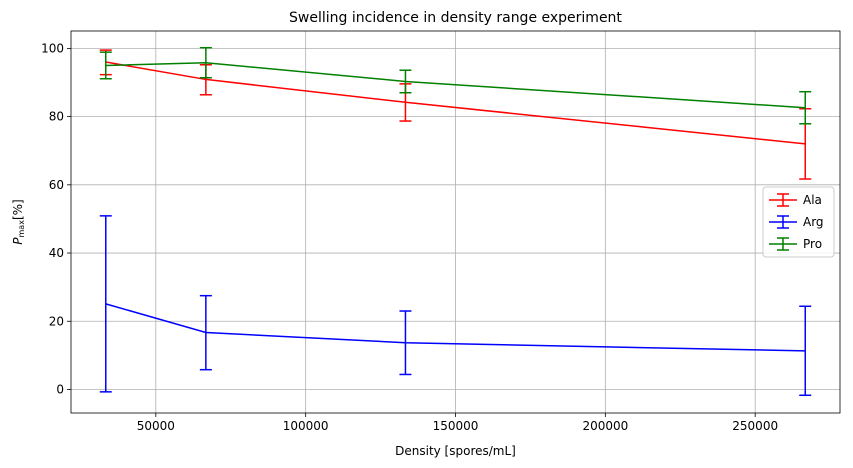 This screenshot has height=468, width=853. I want to click on legend-box, so click(798, 222).